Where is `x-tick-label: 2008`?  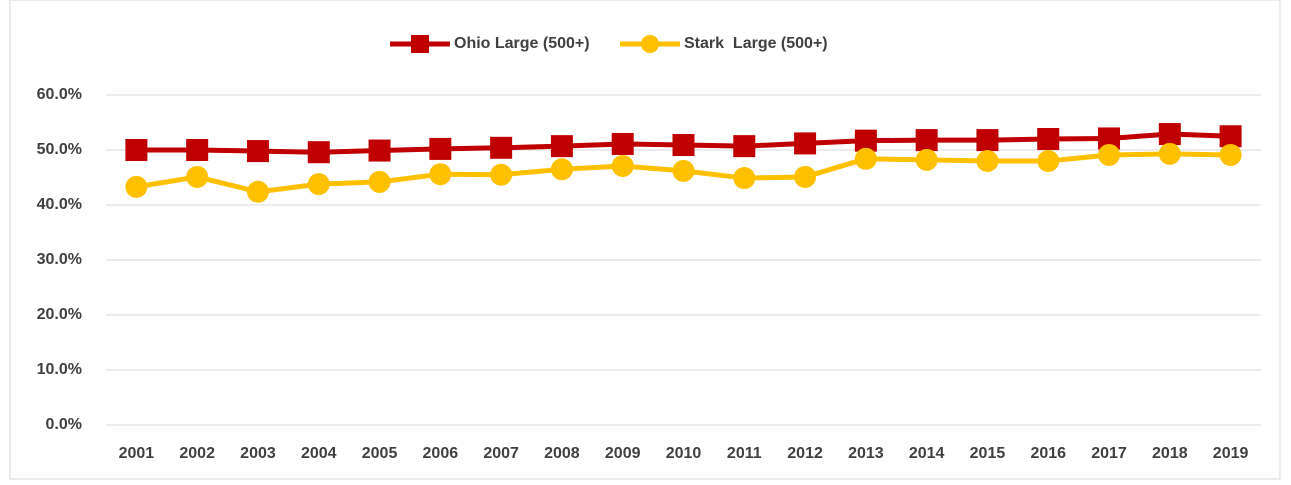 x-tick-label: 2008 is located at coordinates (562, 453).